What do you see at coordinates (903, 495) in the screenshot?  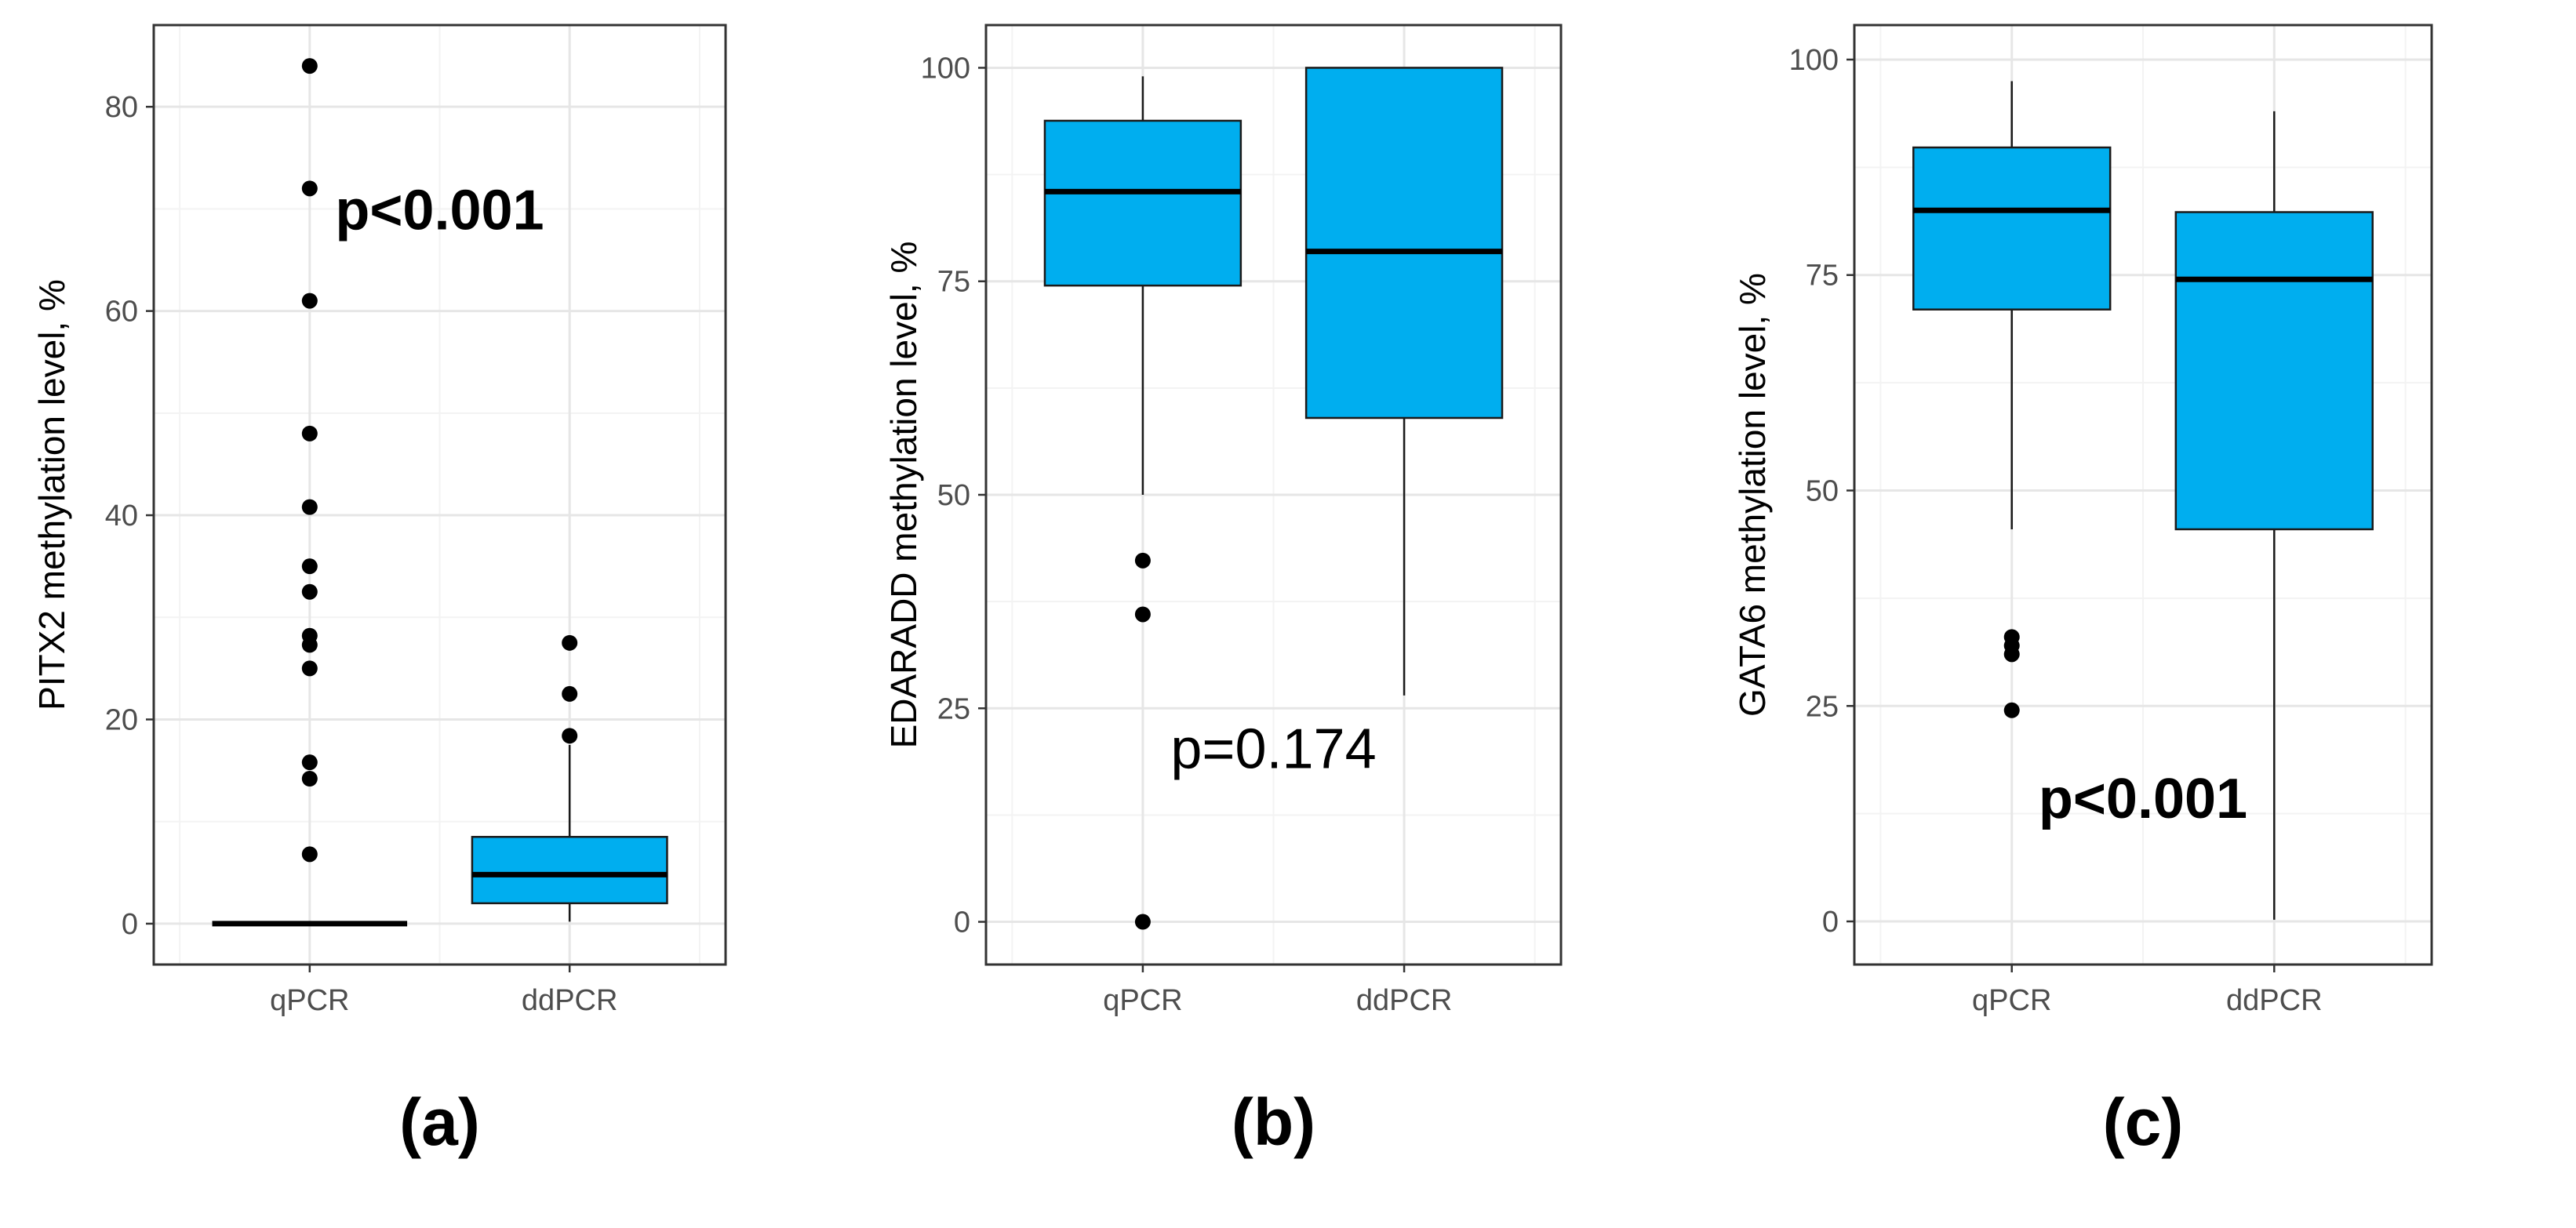 I see `y-axis-label: EDARADD methylation level, %` at bounding box center [903, 495].